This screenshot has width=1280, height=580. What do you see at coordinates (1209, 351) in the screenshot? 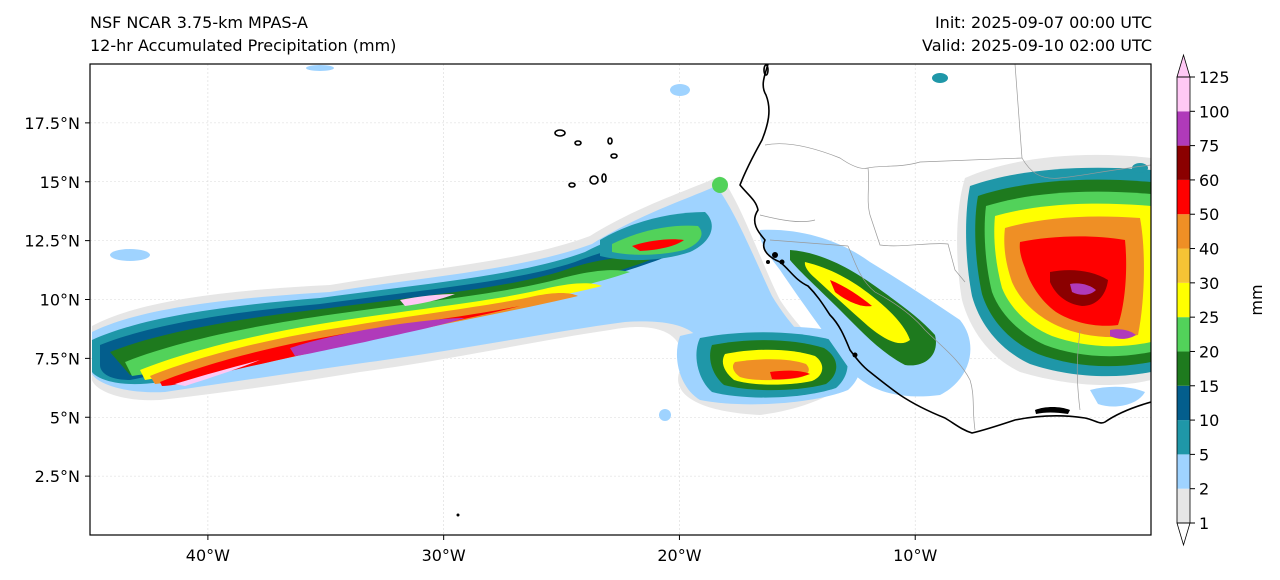
I see `colorbar-tick-label: 20` at bounding box center [1209, 351].